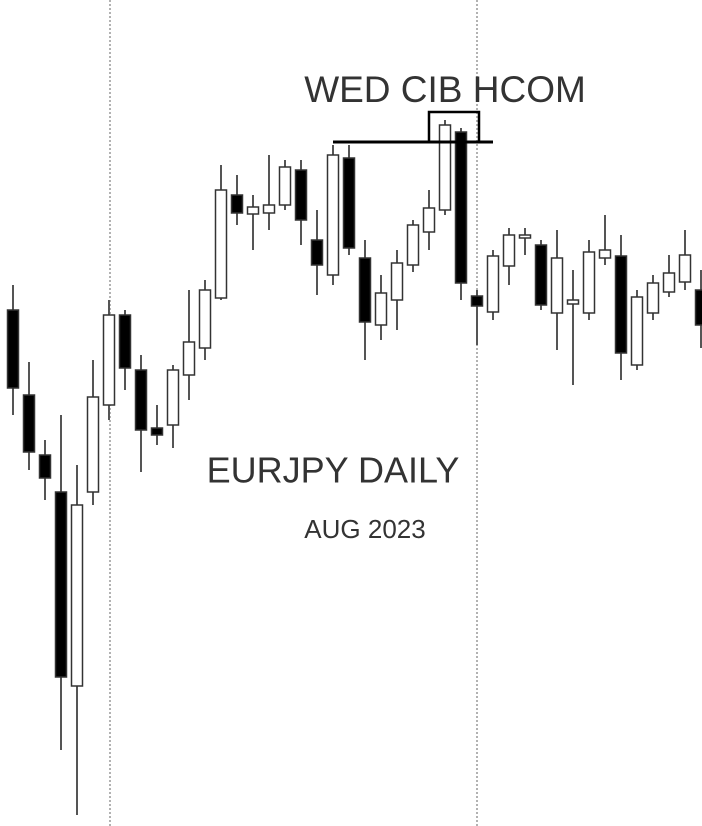  I want to click on annotation: AUG 2023, so click(364, 529).